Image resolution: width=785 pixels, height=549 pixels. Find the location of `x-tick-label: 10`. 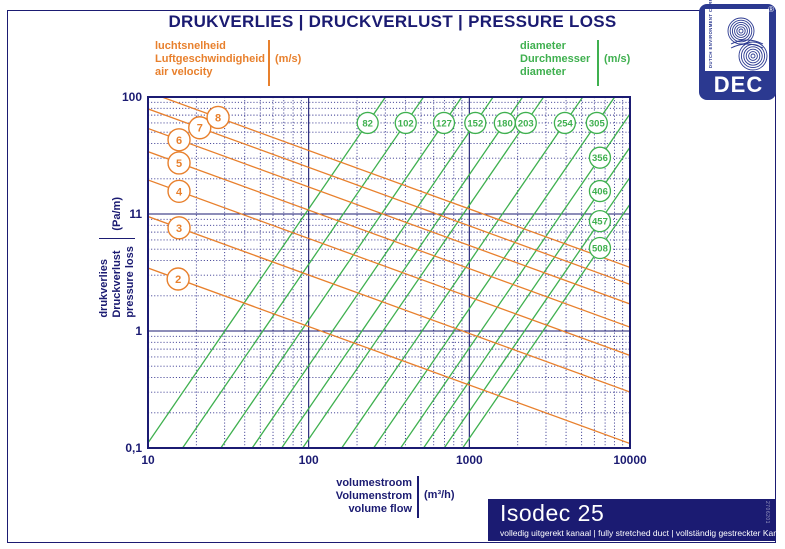

x-tick-label: 10 is located at coordinates (148, 460).